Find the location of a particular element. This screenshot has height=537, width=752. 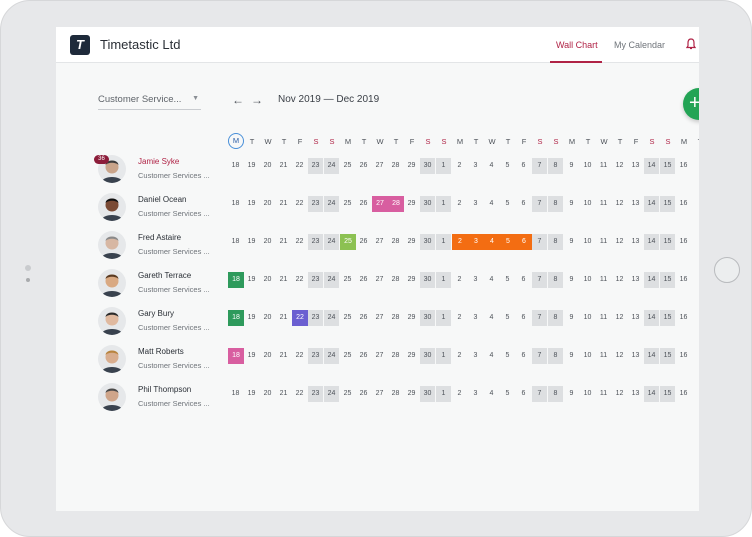

day-cell: 5 is located at coordinates (507, 317).